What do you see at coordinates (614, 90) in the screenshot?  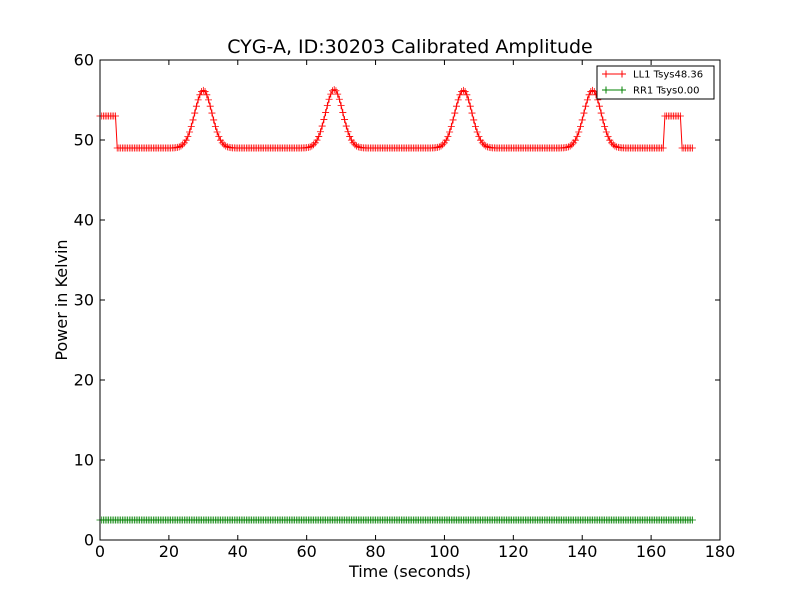 I see `legend-marker-rr1` at bounding box center [614, 90].